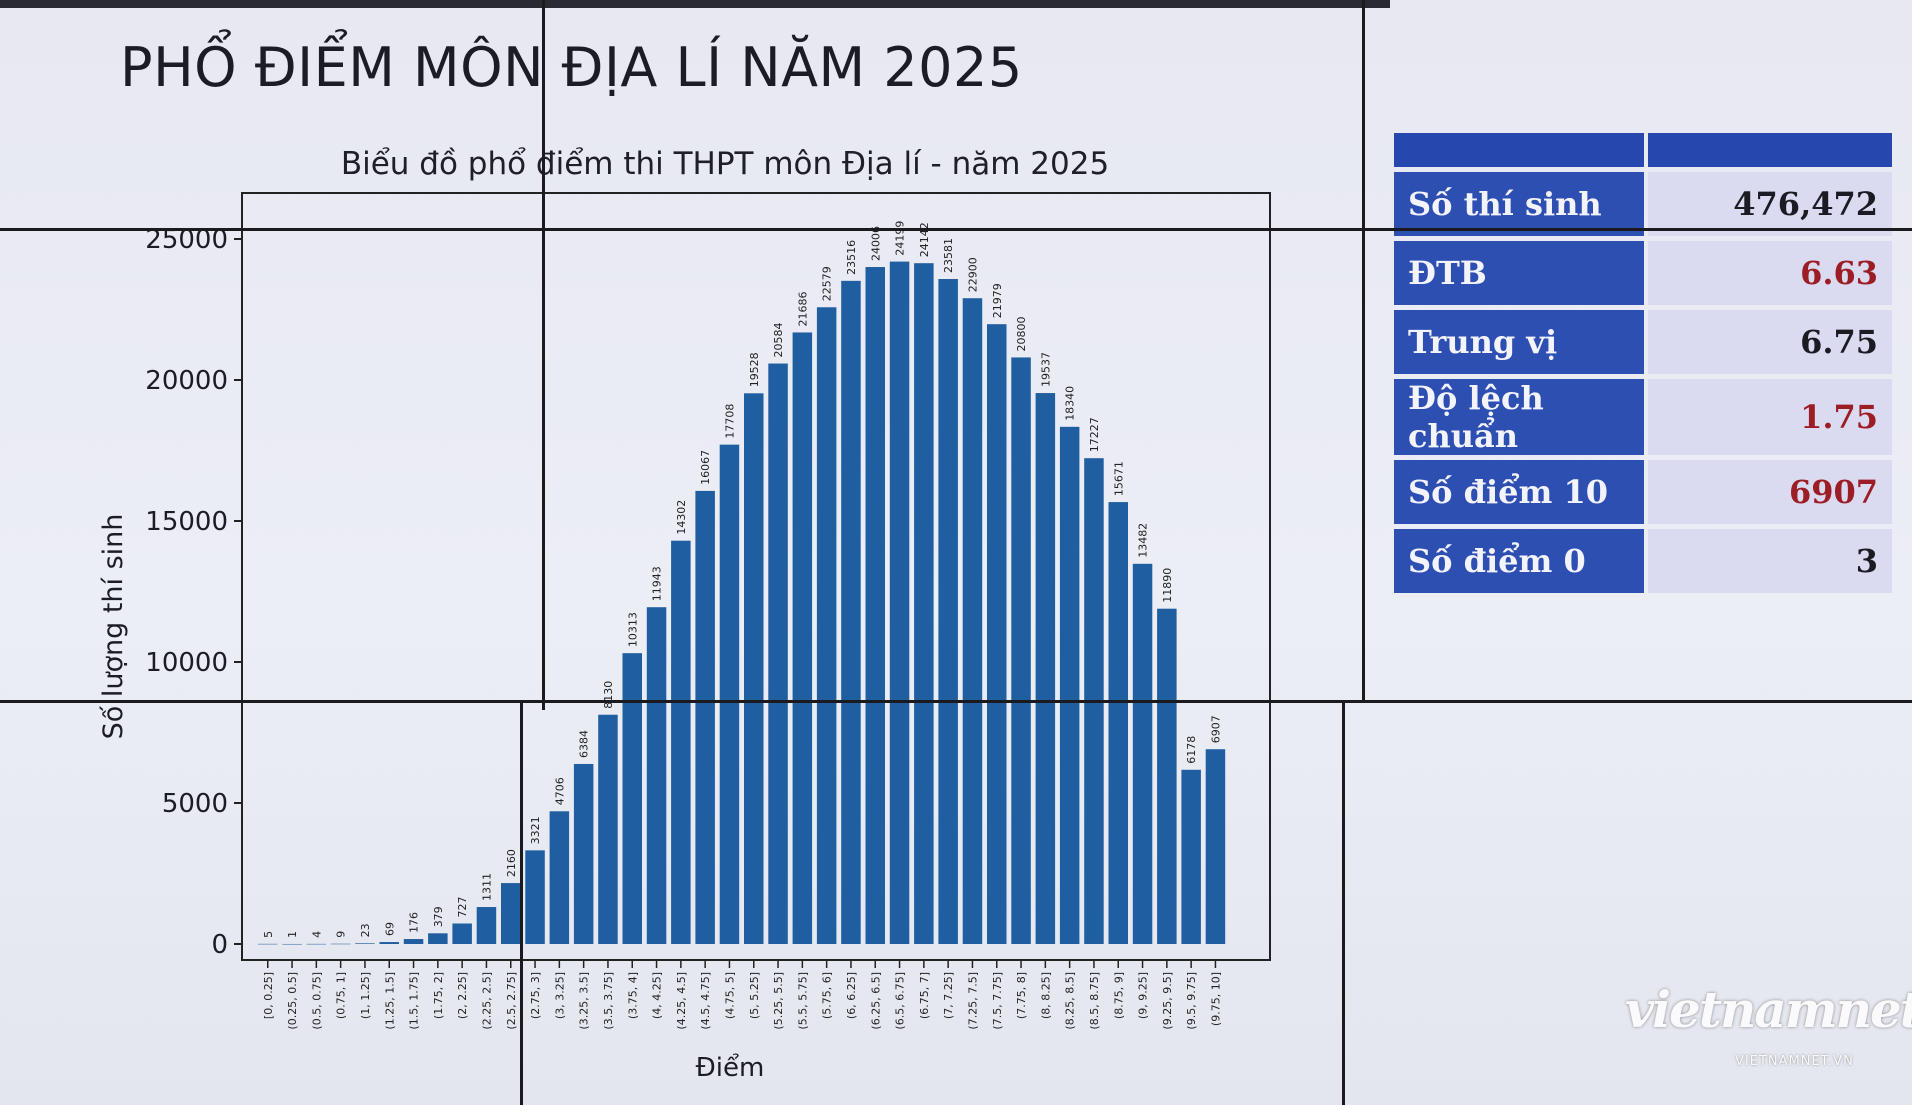 The image size is (1912, 1105). What do you see at coordinates (948, 255) in the screenshot?
I see `bar-value-label: 23581` at bounding box center [948, 255].